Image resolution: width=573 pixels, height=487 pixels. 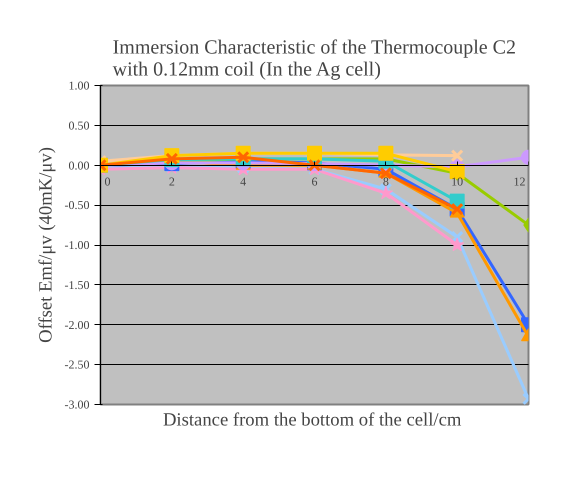 I want to click on y-tick-label: -2.00, so click(x=77, y=325).